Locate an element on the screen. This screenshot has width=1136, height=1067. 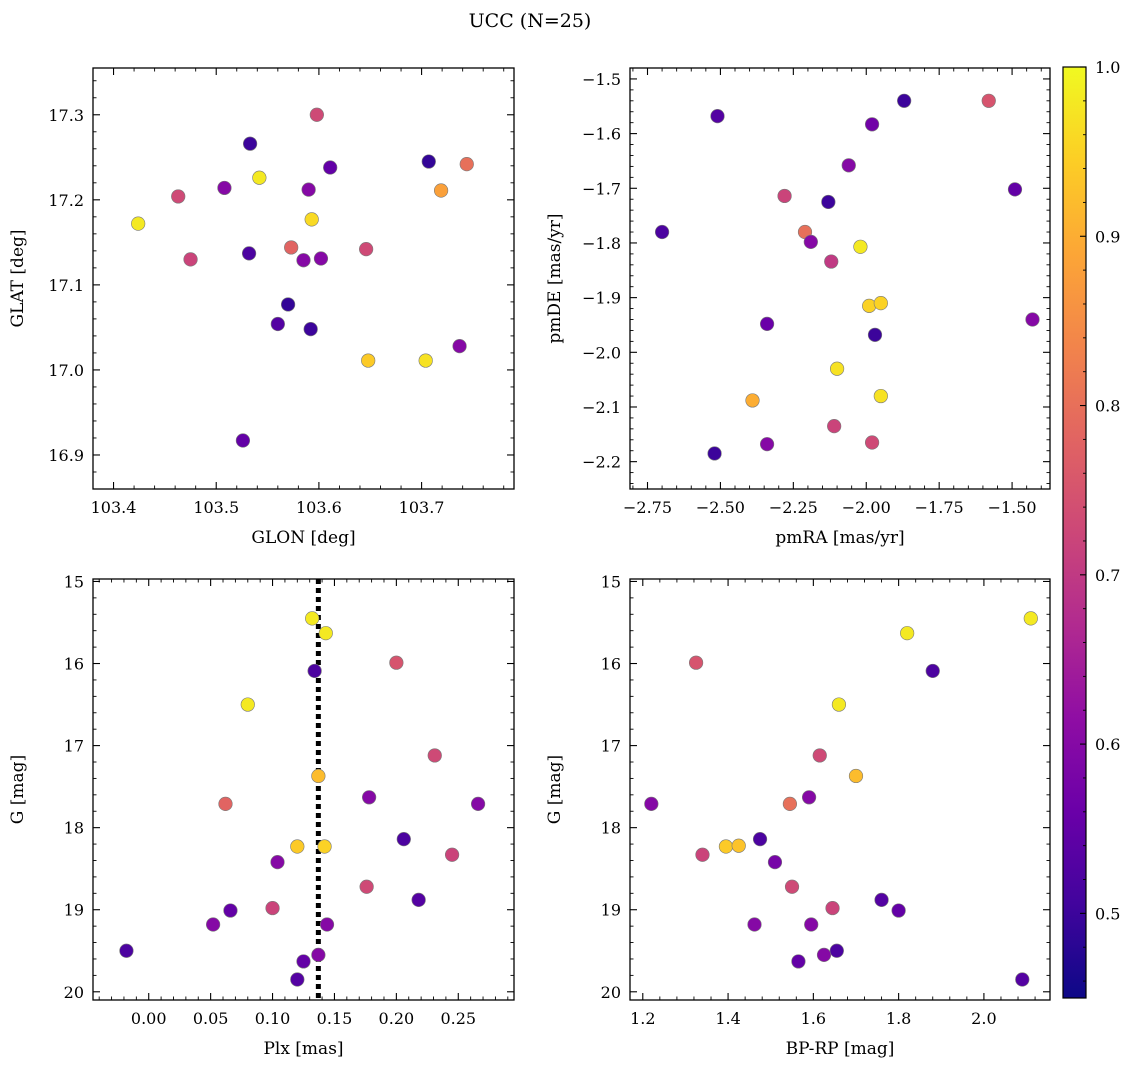
y-tick-label: 16.9 is located at coordinates (66, 455).